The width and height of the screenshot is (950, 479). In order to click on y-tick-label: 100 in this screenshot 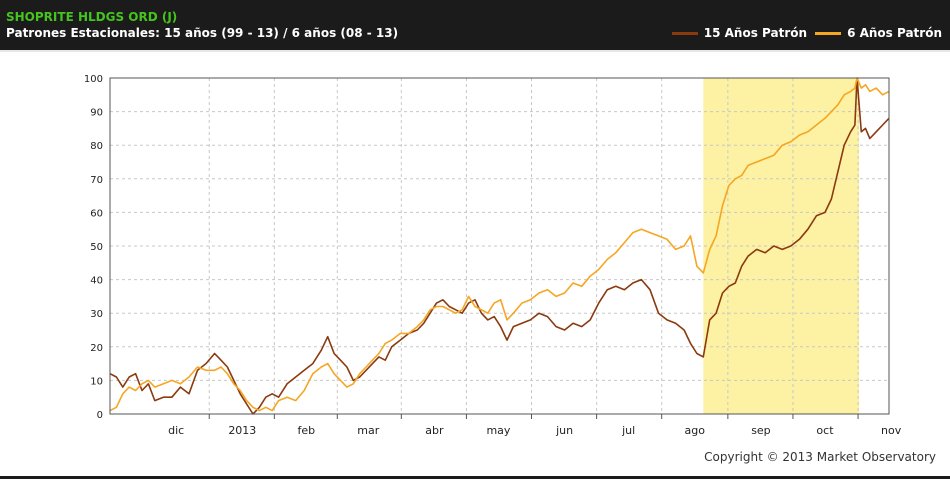, I will do `click(93, 79)`.